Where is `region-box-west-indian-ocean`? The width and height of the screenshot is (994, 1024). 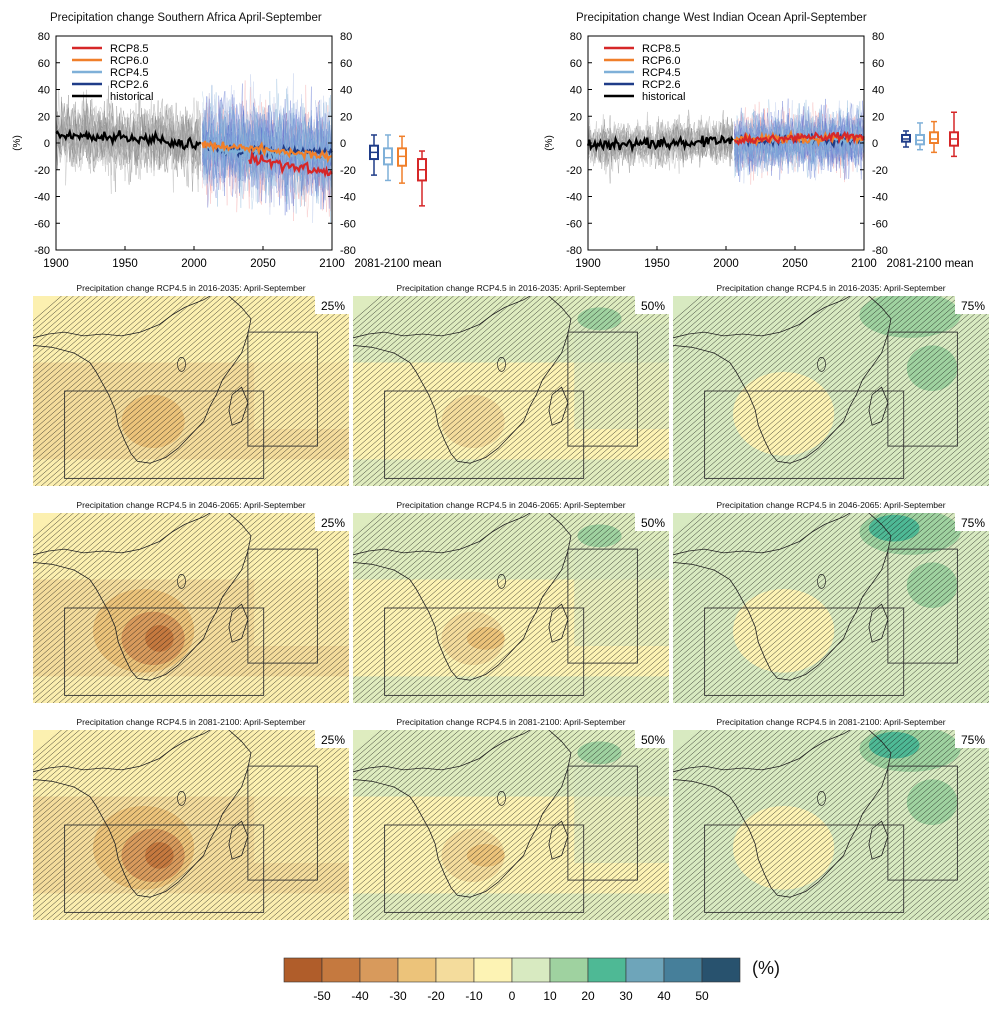
region-box-west-indian-ocean is located at coordinates (922, 389).